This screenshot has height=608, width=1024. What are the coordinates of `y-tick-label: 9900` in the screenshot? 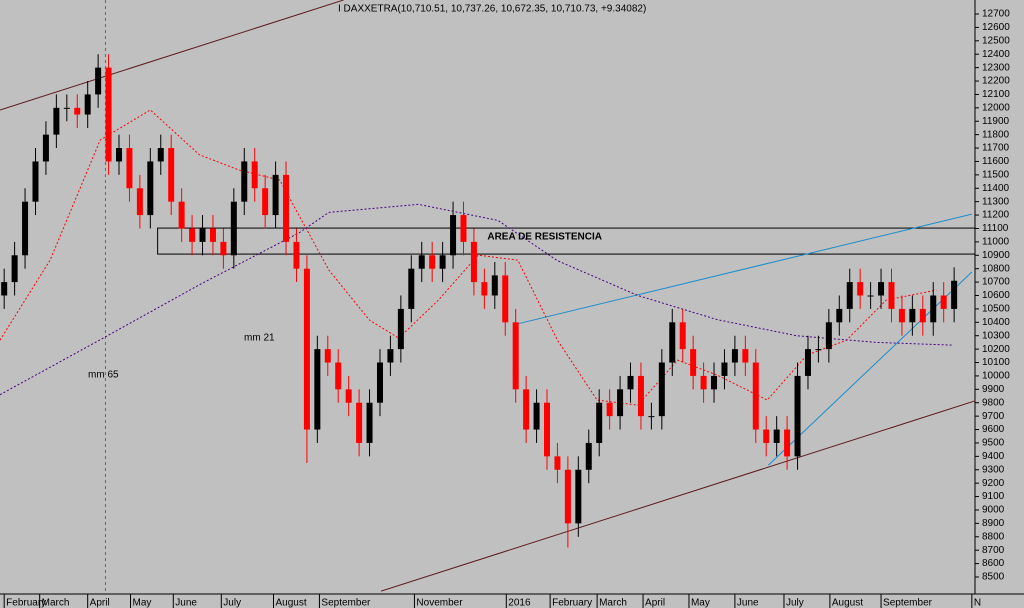 It's located at (993, 389).